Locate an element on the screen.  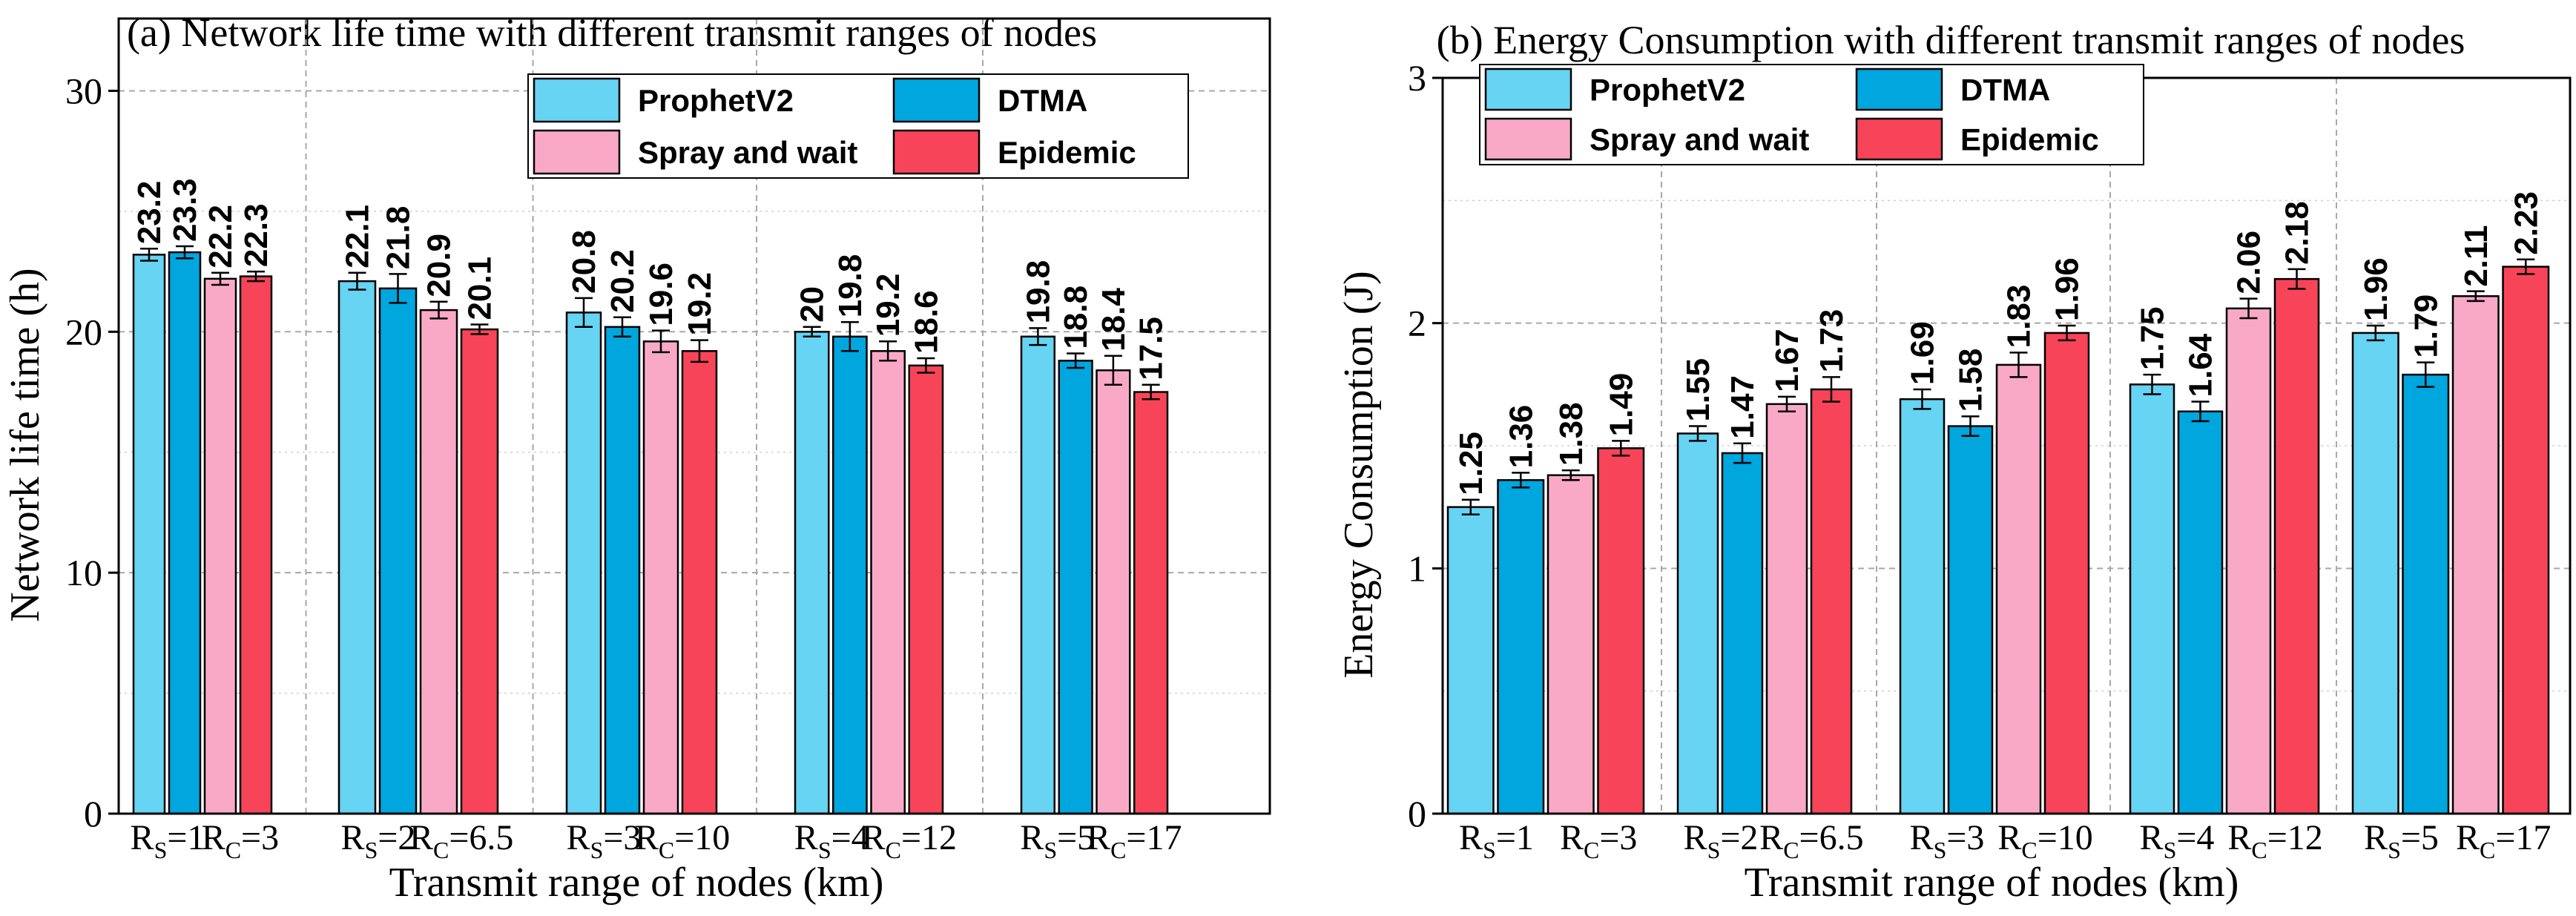
legend-box is located at coordinates (858, 126).